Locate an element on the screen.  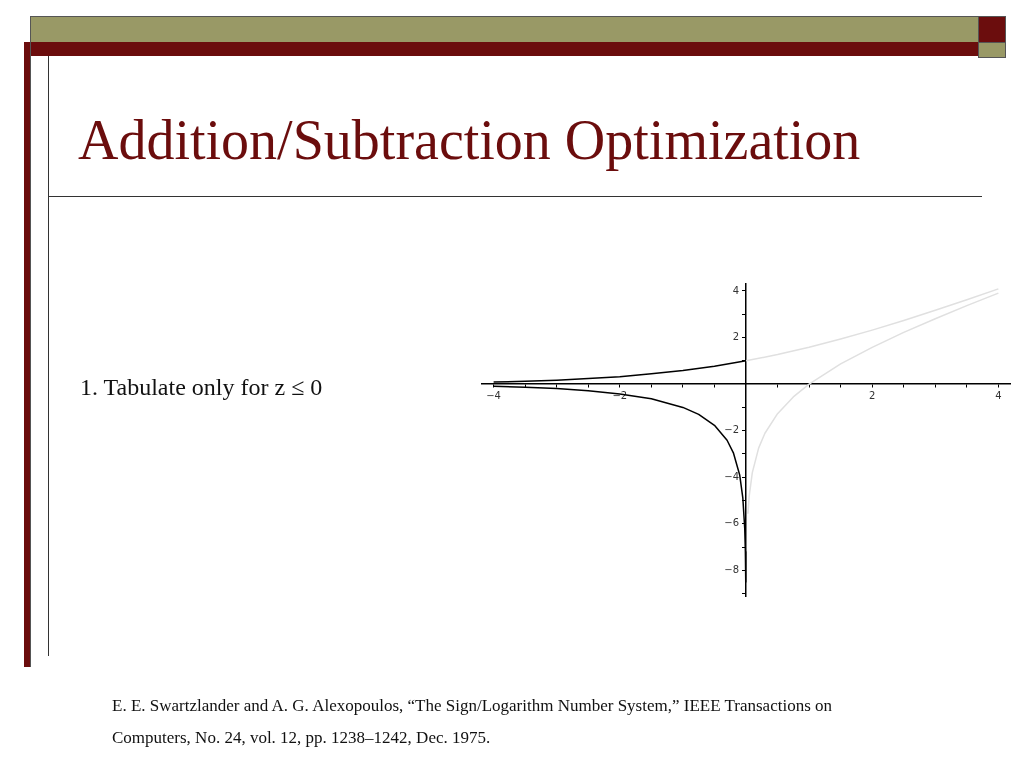
y-tick-label: −8 is located at coordinates (731, 569).